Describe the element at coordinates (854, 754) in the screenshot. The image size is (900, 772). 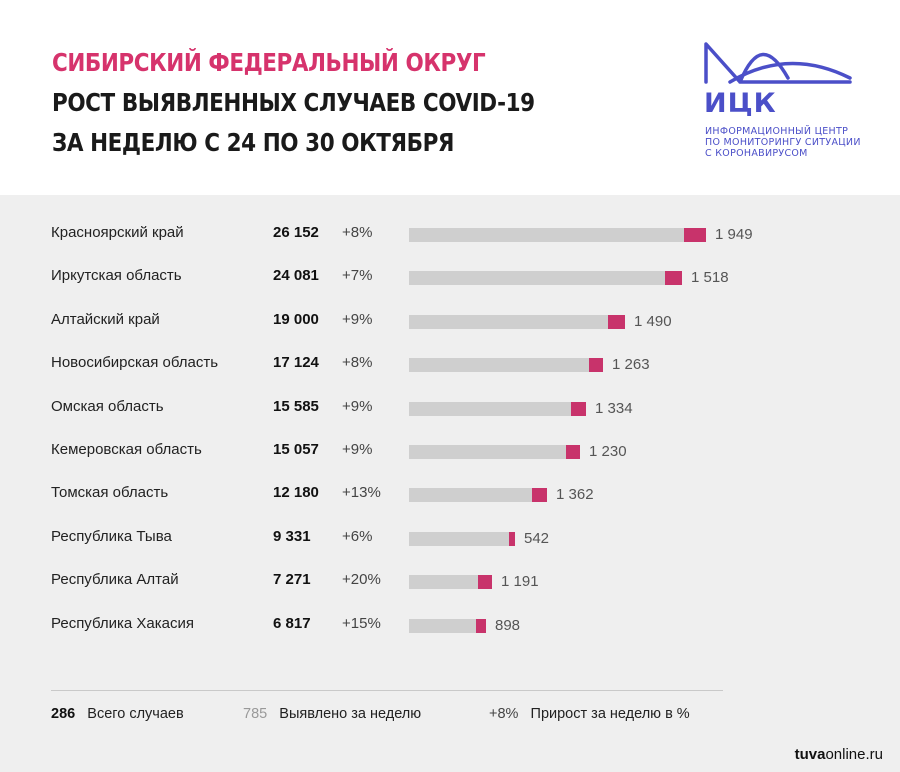
I see `watermark-rest: online.ru` at that location.